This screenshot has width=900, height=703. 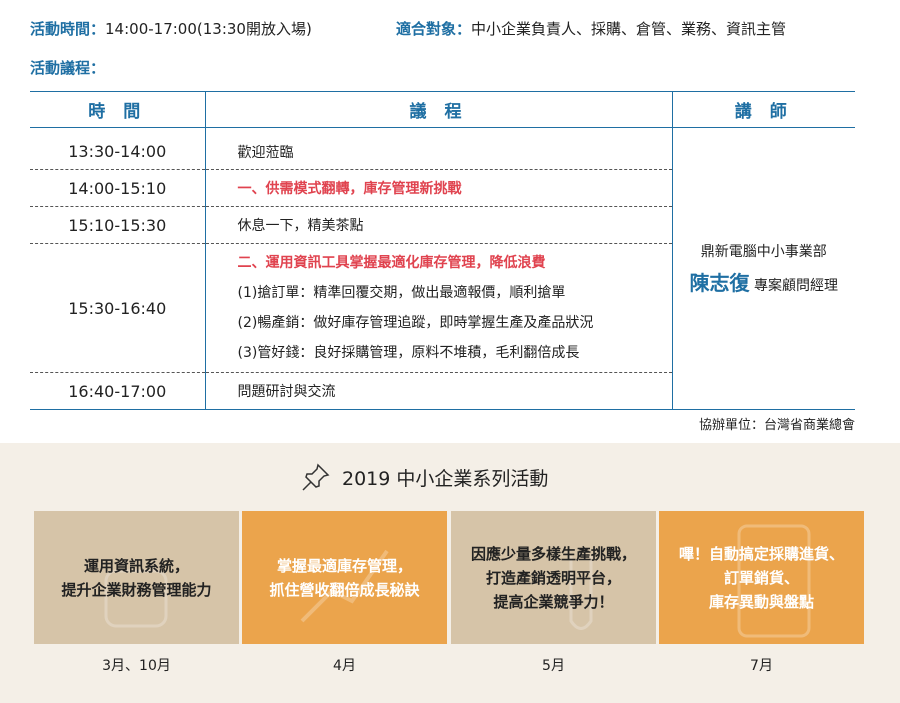 I want to click on co-organizer: 協辦單位：台灣省商業總會, so click(x=776, y=425).